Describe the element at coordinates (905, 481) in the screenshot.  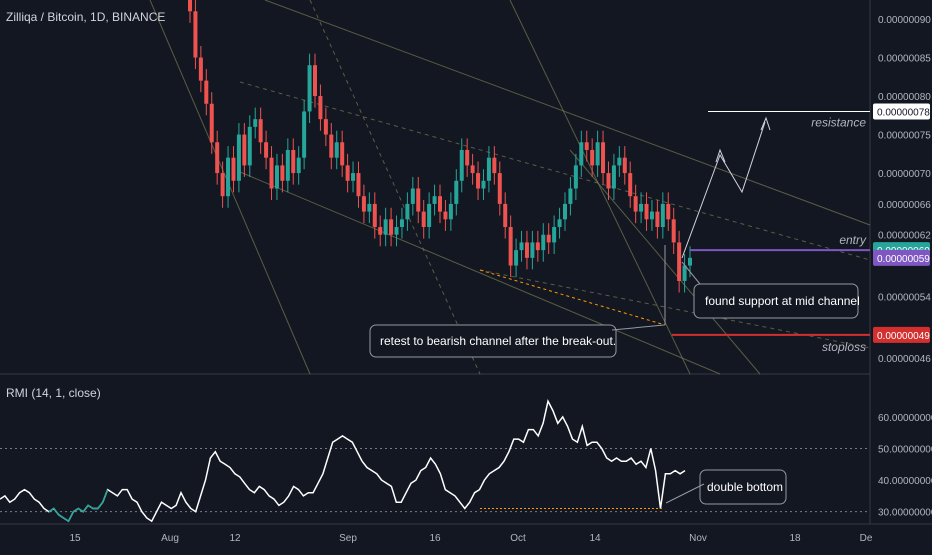
I see `rmi-tick-label: 40.00000000` at that location.